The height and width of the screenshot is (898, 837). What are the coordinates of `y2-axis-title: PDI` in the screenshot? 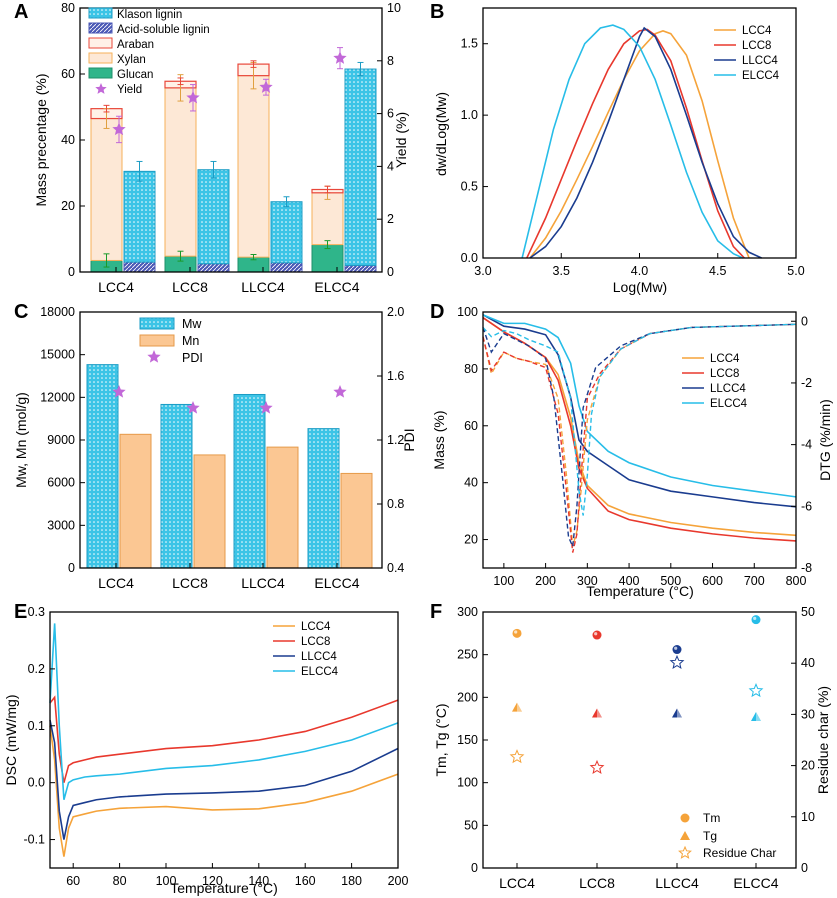 It's located at (409, 439).